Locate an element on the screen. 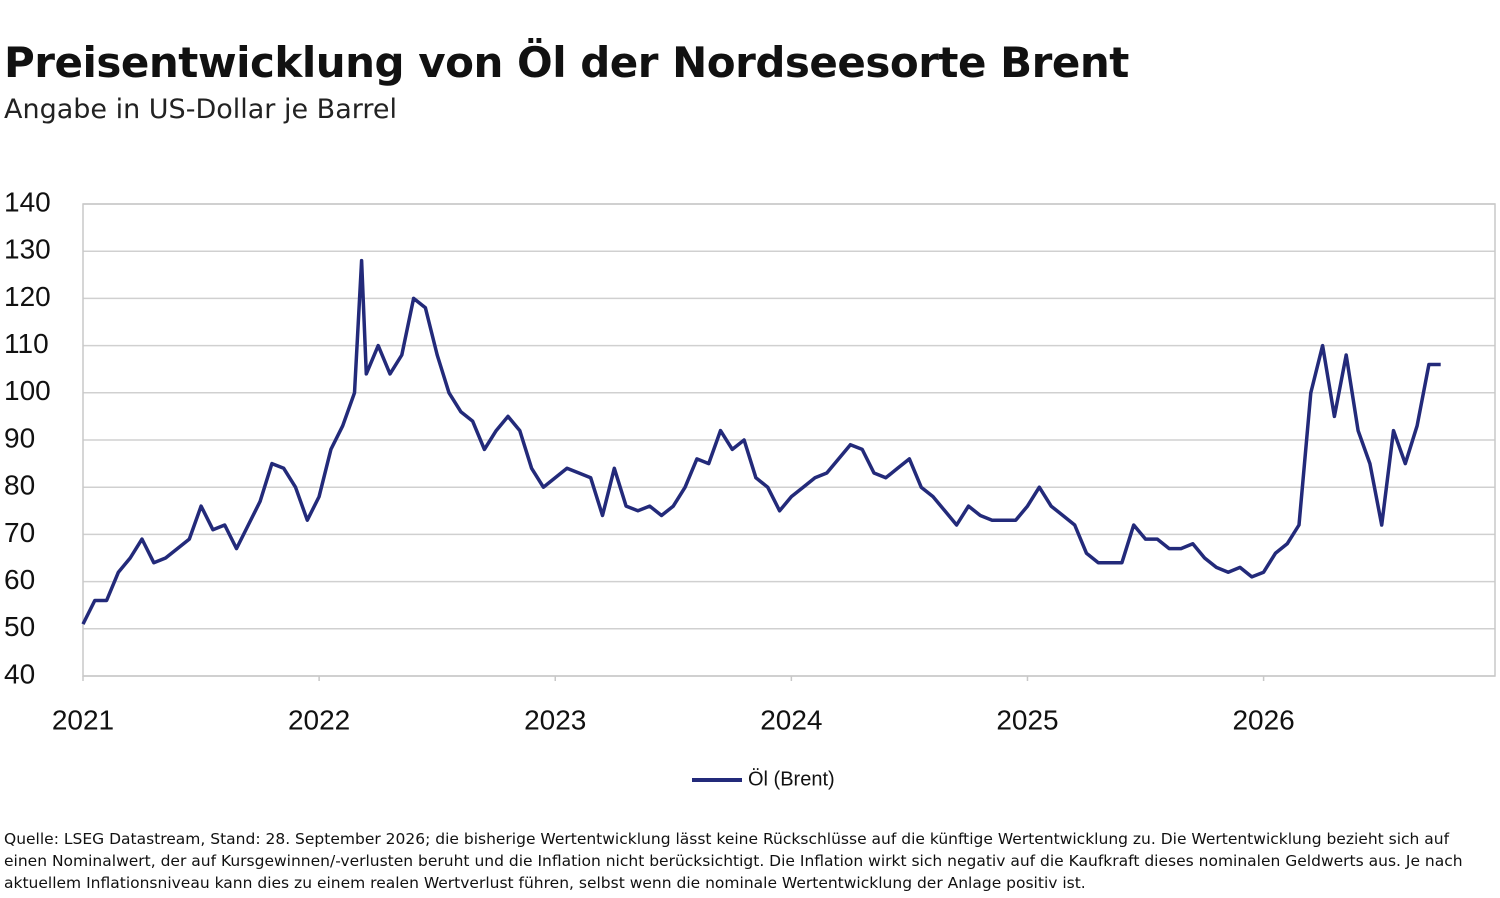  x-tick-label: 2023 is located at coordinates (555, 719).